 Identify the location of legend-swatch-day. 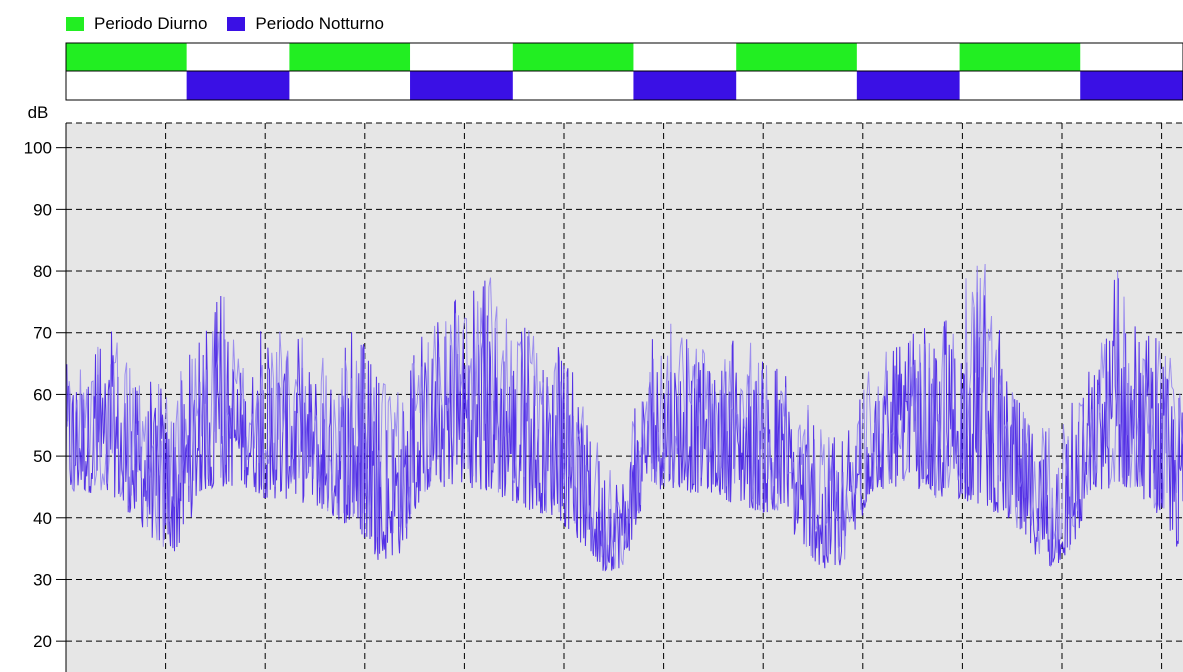
(75, 24).